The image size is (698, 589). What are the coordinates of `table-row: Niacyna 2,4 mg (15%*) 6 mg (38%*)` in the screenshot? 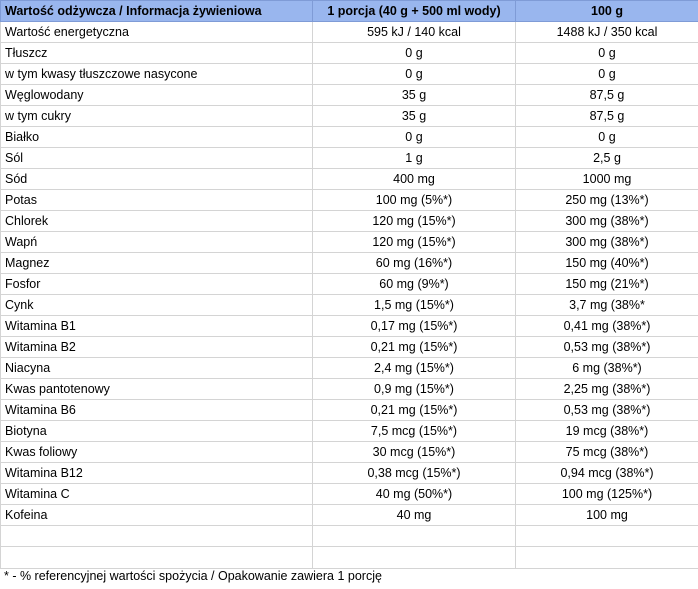 It's located at (349, 368).